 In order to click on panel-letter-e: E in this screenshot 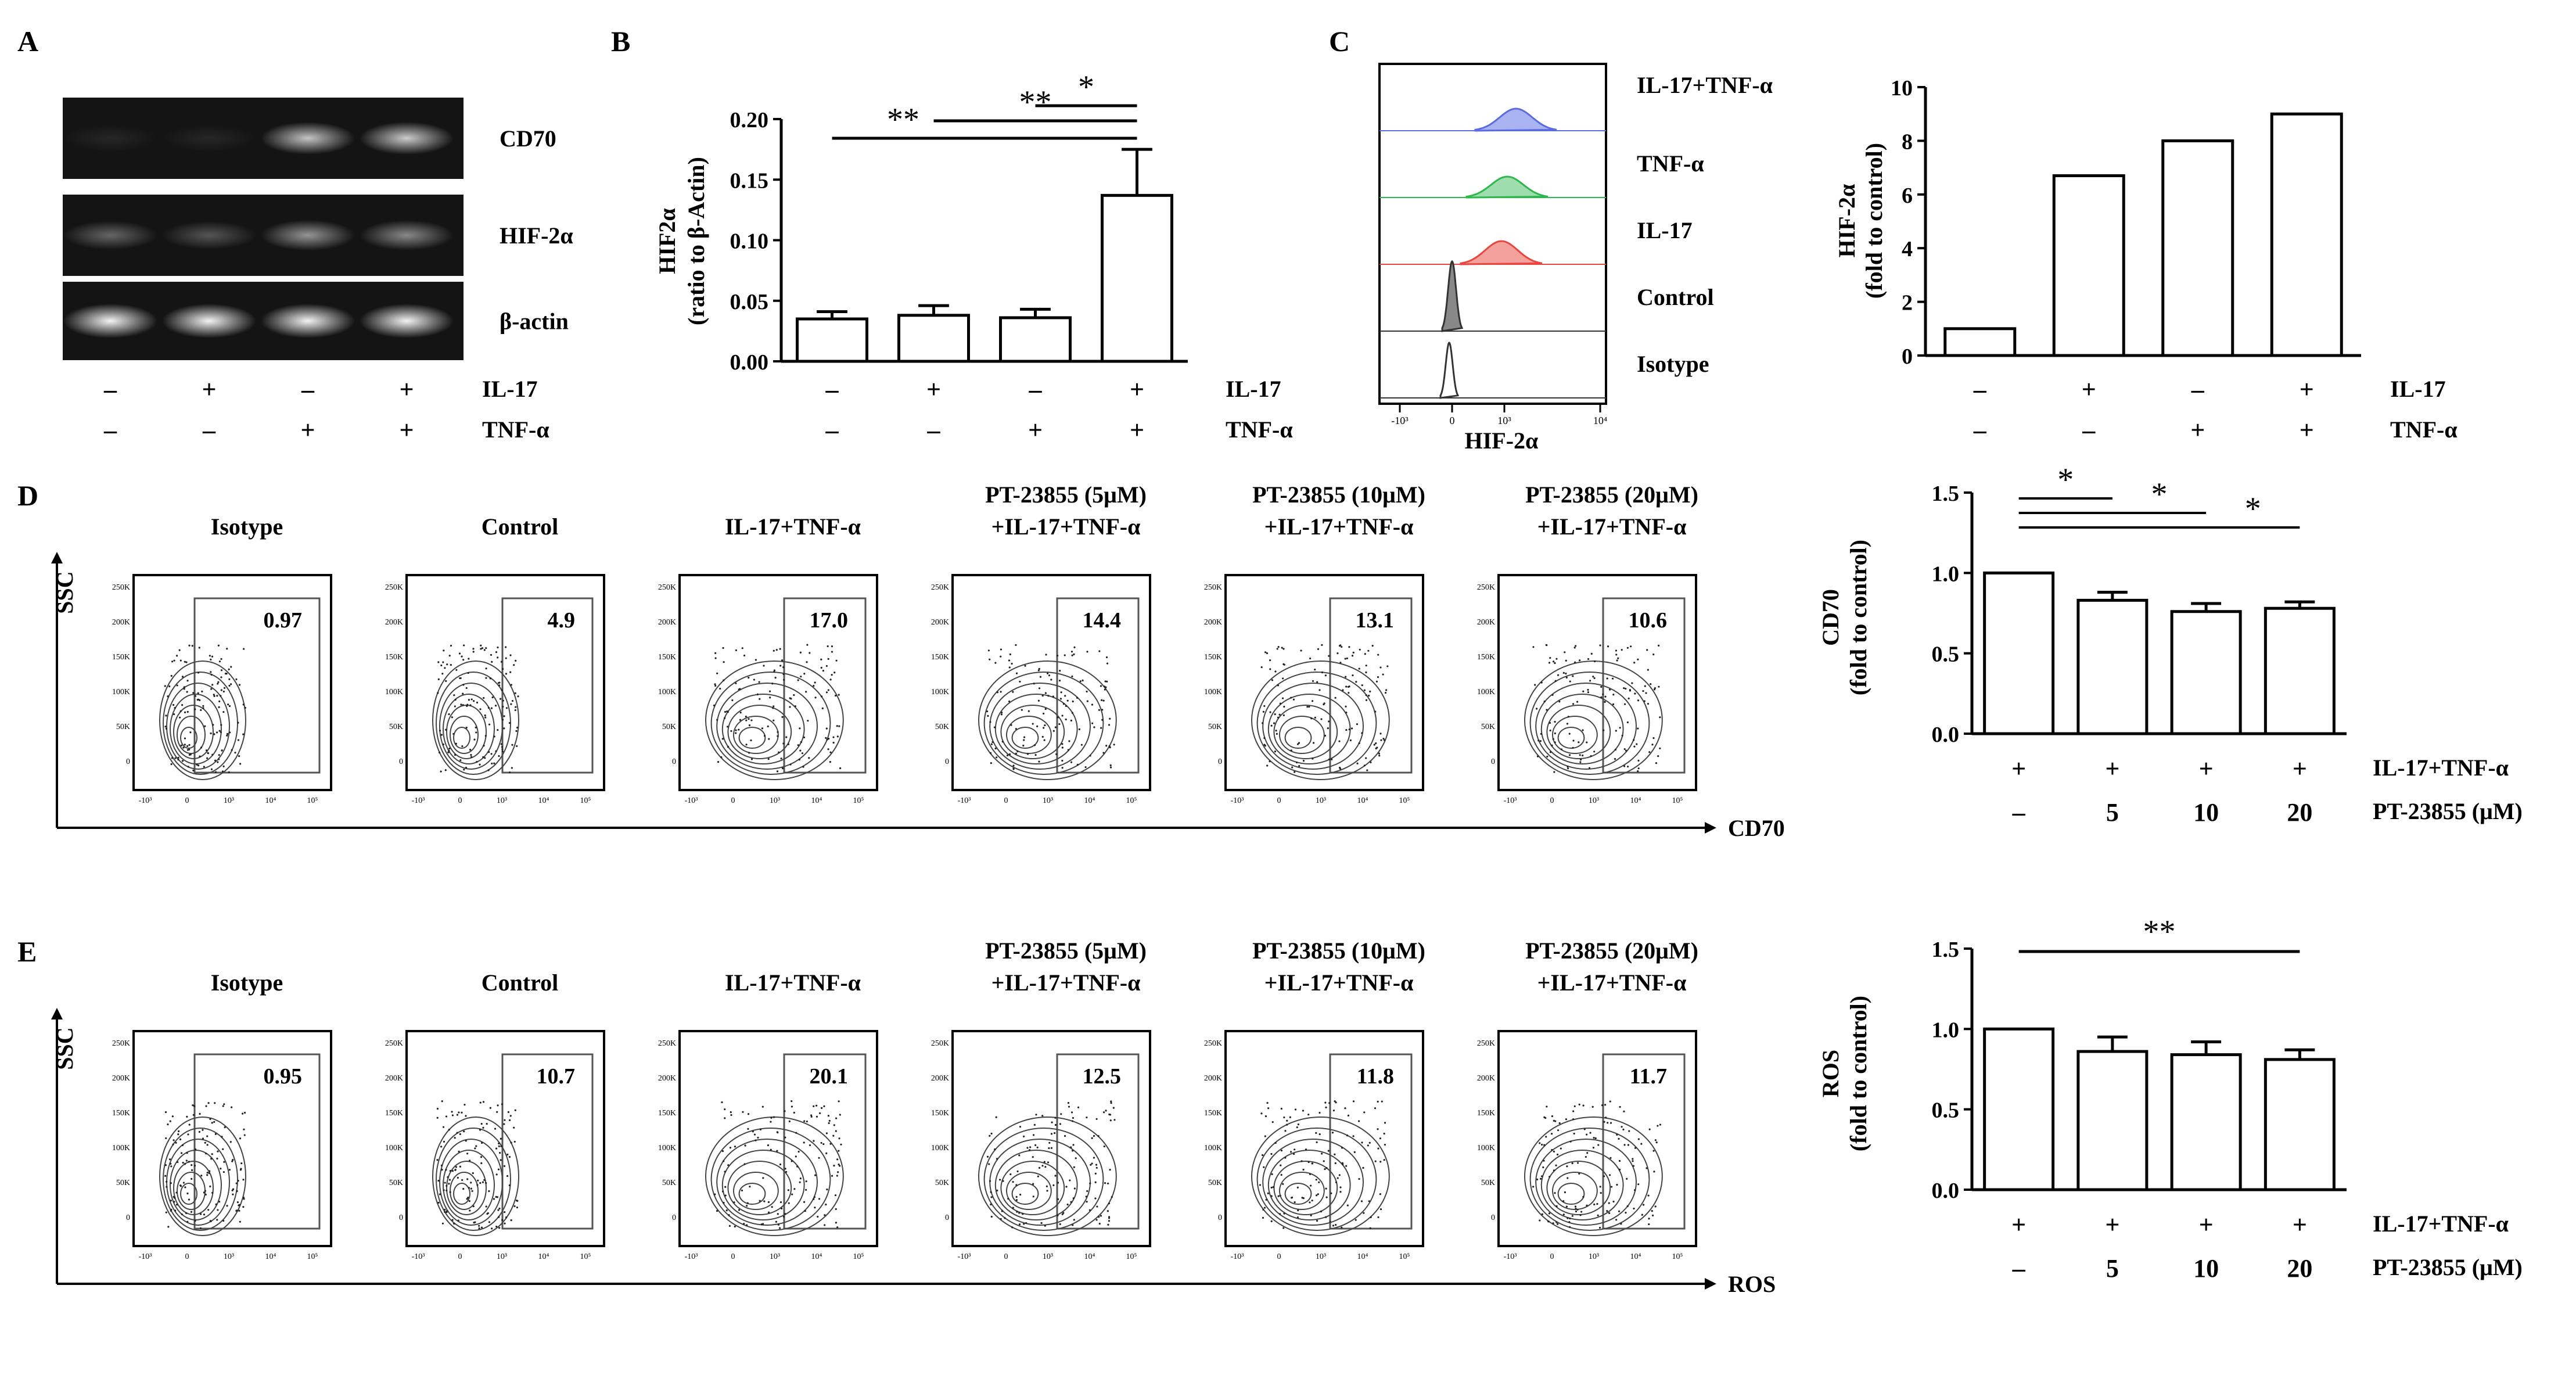, I will do `click(27, 951)`.